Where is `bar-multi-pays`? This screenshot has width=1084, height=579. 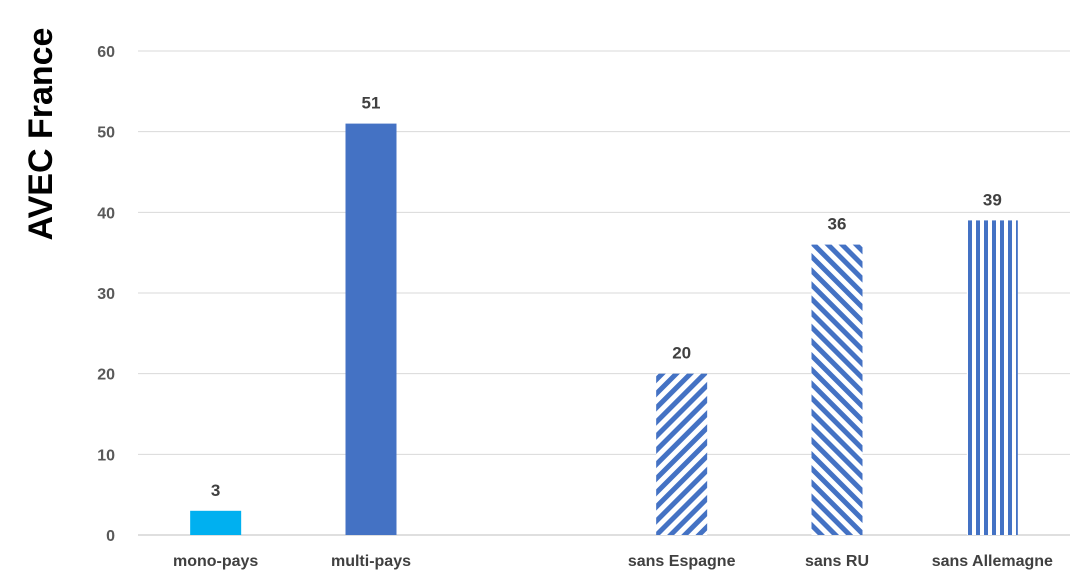
bar-multi-pays is located at coordinates (371, 329).